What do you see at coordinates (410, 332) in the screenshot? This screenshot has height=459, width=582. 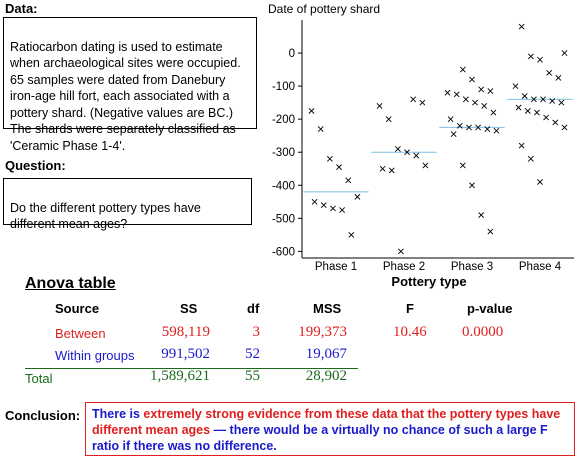 I see `between-f: 10.46` at bounding box center [410, 332].